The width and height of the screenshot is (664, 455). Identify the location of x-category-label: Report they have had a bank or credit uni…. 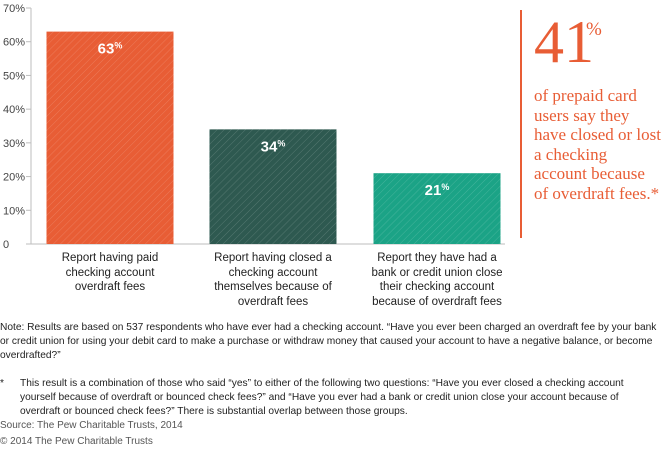
(437, 280).